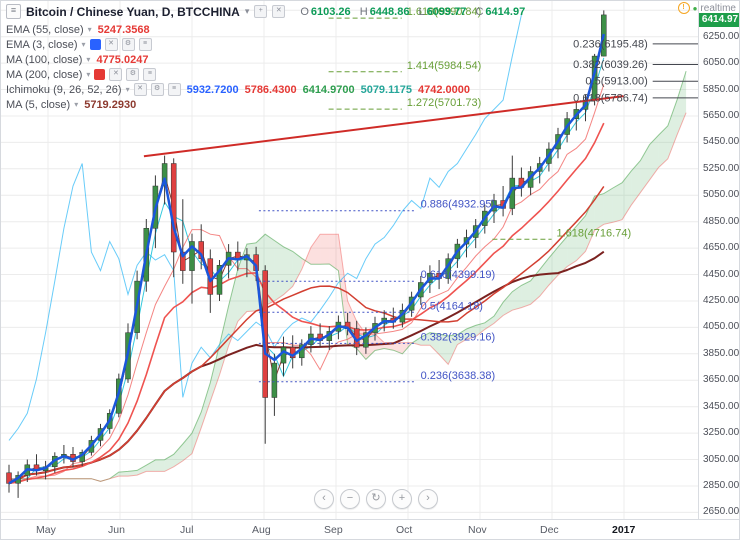  Describe the element at coordinates (328, 89) in the screenshot. I see `indicator-value: 6414.9700` at that location.